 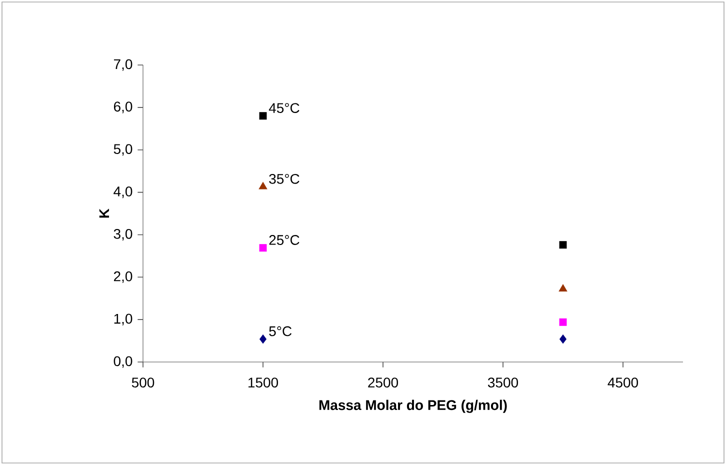 What do you see at coordinates (383, 383) in the screenshot?
I see `x-tick-label: 2500` at bounding box center [383, 383].